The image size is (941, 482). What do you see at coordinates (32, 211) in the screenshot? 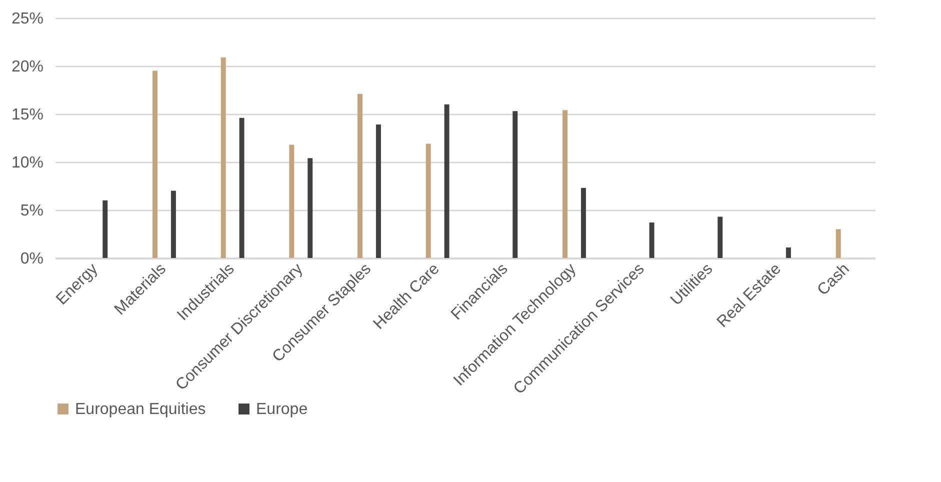
I see `y-tick-label: 5%` at bounding box center [32, 211].